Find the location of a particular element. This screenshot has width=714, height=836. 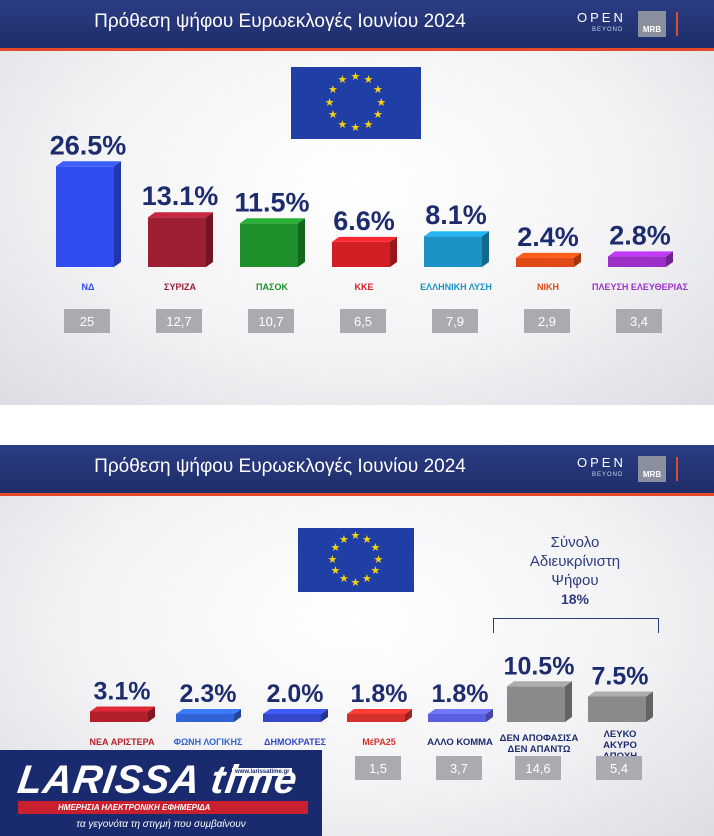

value-box-label: 3,4 is located at coordinates (639, 321).